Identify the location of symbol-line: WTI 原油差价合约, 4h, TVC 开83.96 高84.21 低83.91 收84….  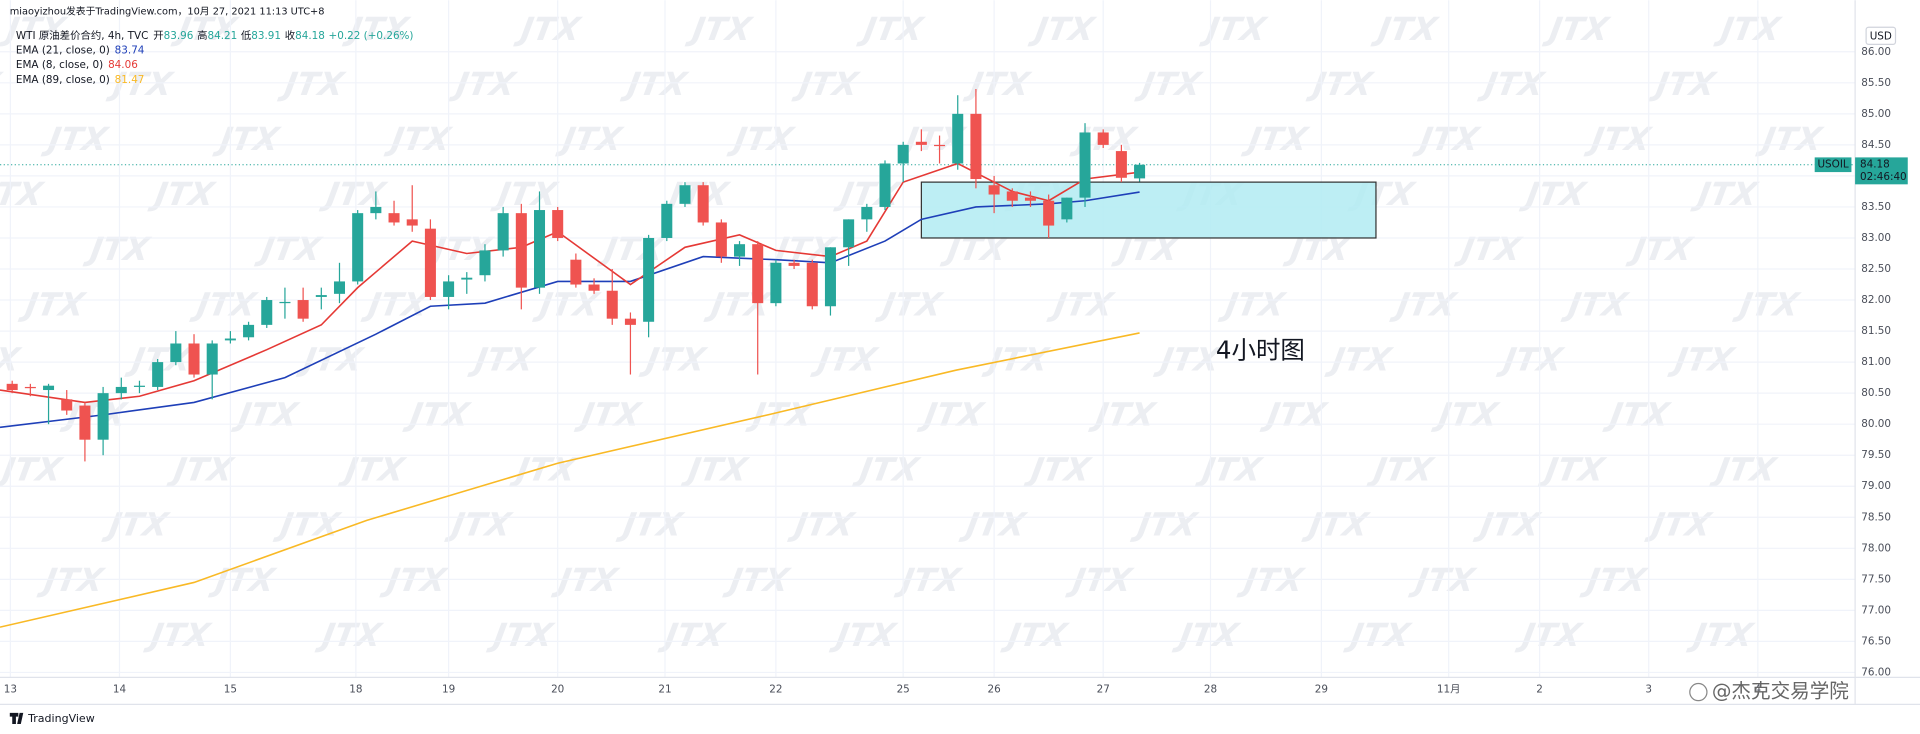
(215, 35).